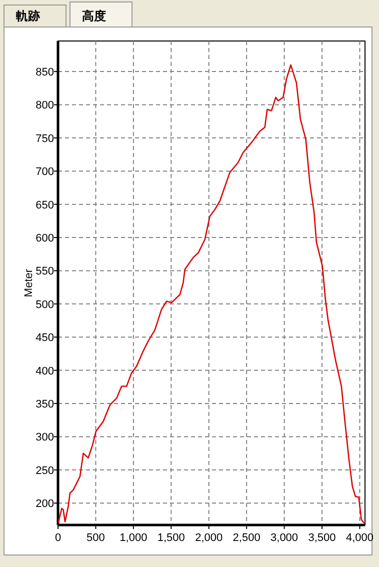  I want to click on x-tick-label: 2,500, so click(246, 538).